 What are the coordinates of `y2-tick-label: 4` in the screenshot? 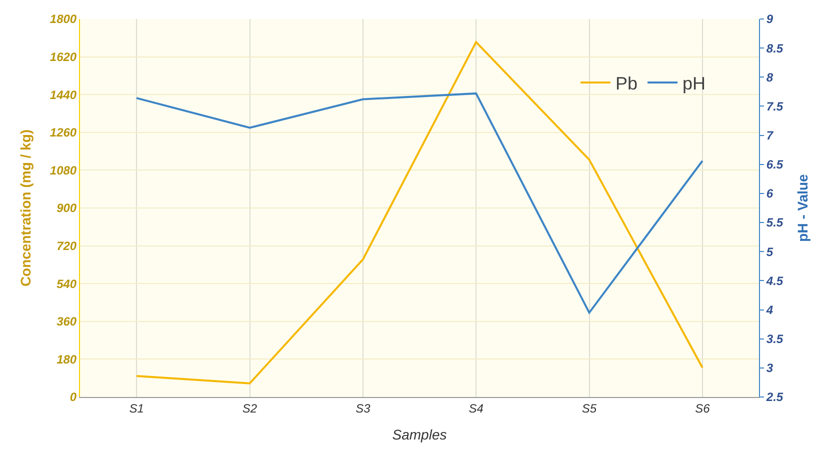 It's located at (769, 309).